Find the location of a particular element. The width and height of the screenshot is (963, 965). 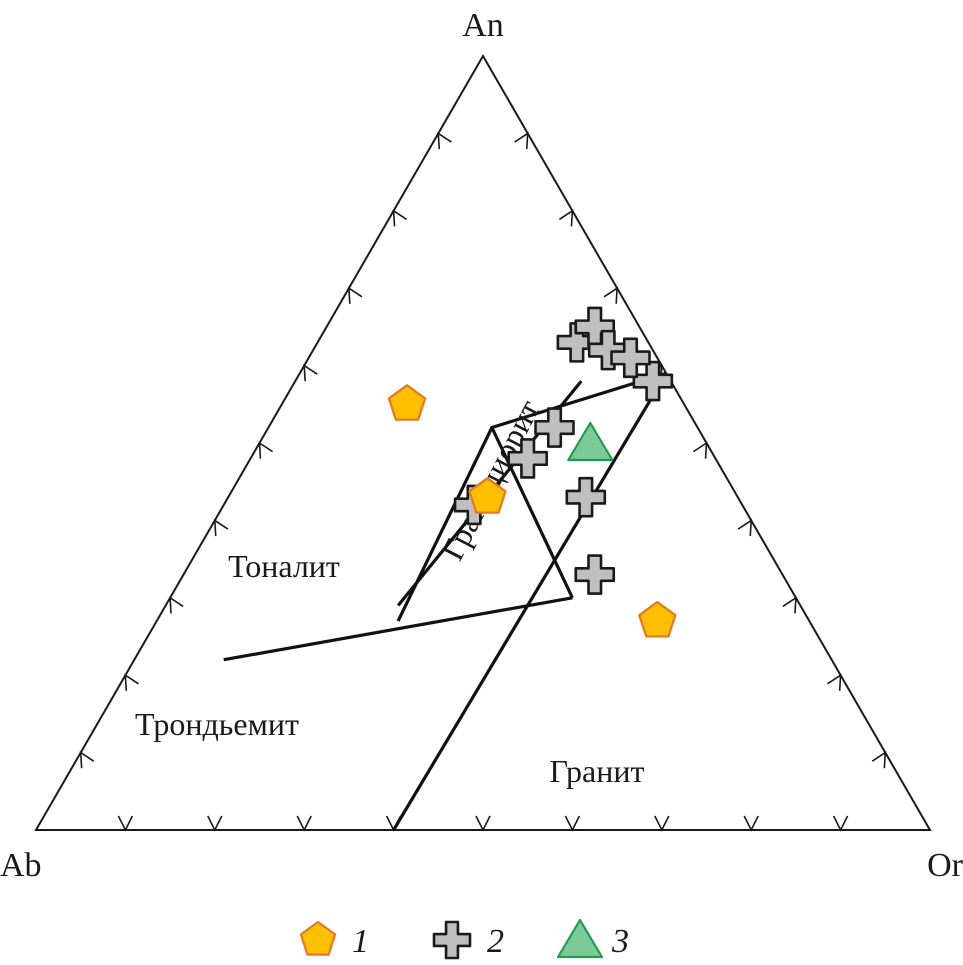

legend-symbol-pentagon is located at coordinates (318, 938).